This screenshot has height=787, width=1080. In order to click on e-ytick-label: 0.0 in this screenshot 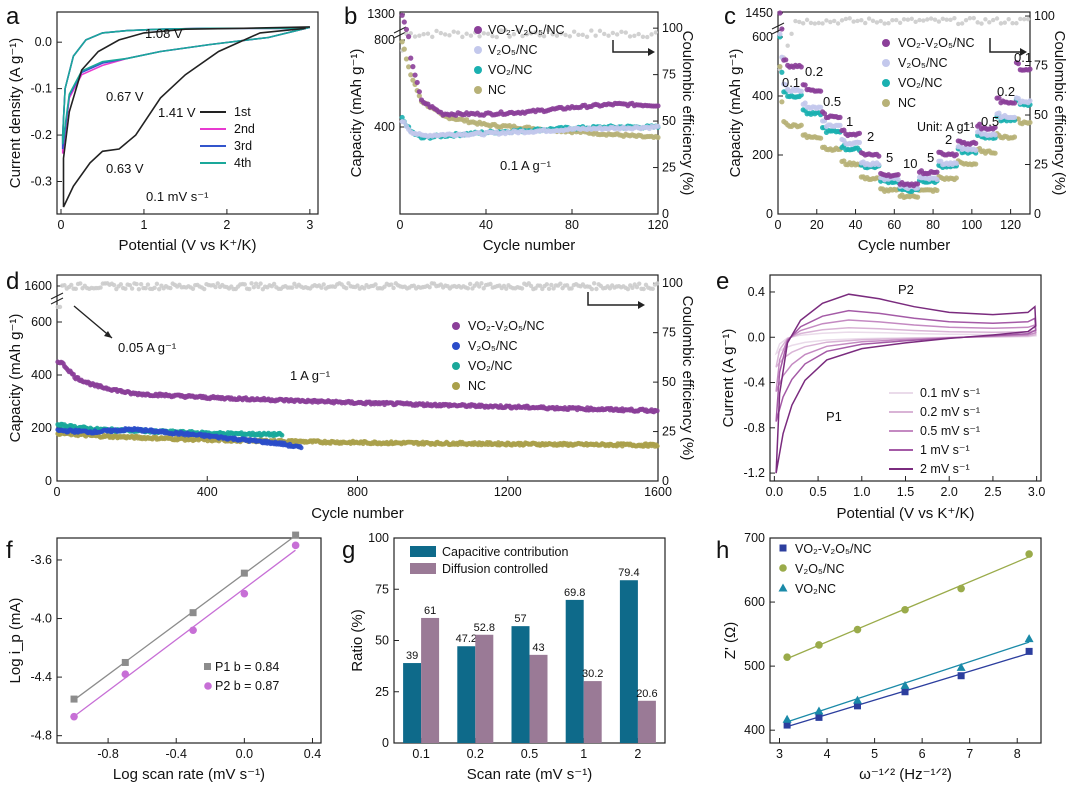, I will do `click(756, 337)`.